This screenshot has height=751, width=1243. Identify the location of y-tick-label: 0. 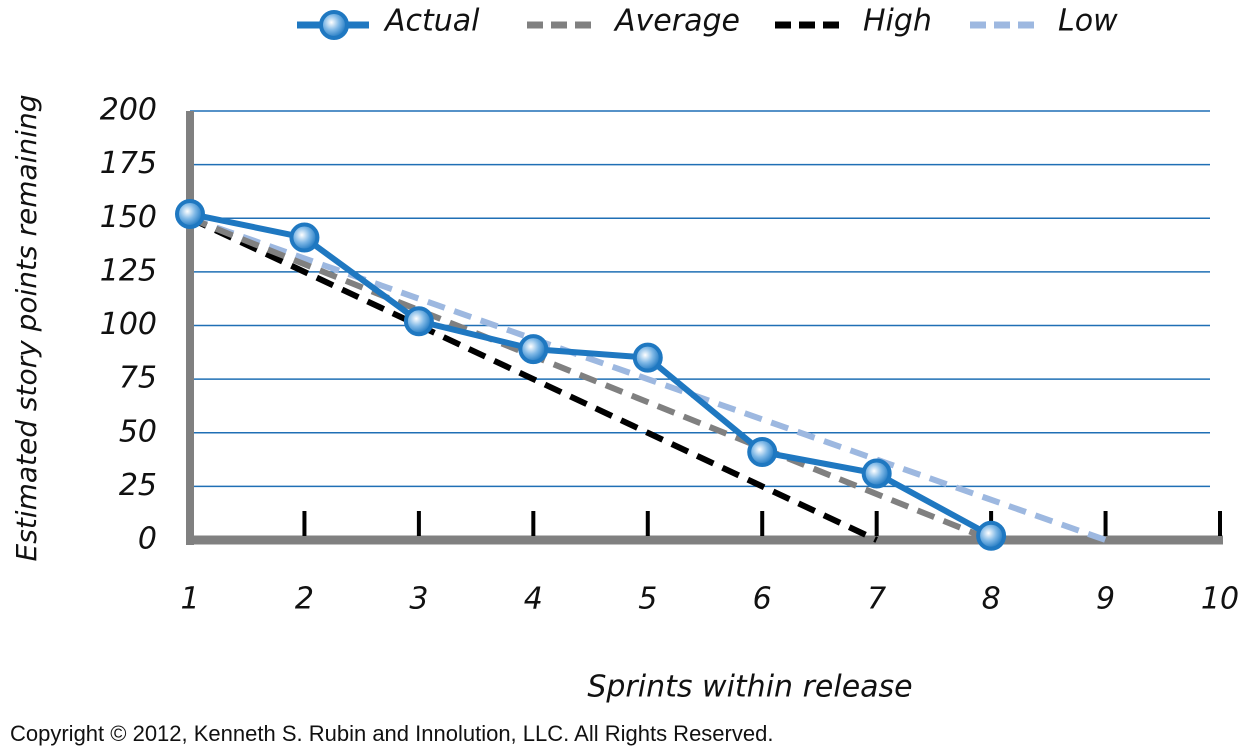
(147, 539).